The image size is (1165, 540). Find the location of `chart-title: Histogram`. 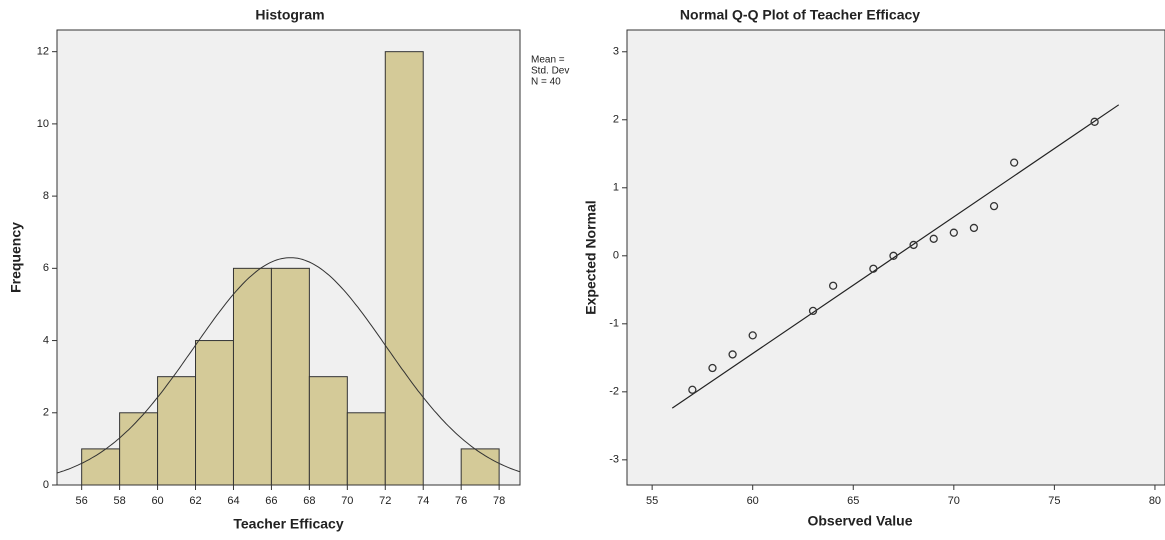

chart-title: Histogram is located at coordinates (289, 15).